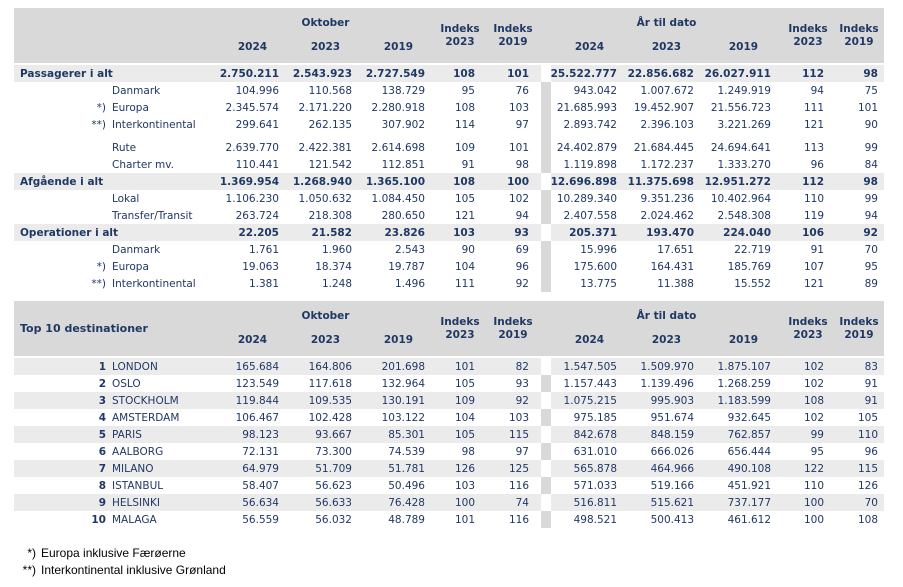 The width and height of the screenshot is (903, 587). I want to click on value-cell: 1.075.215, so click(590, 400).